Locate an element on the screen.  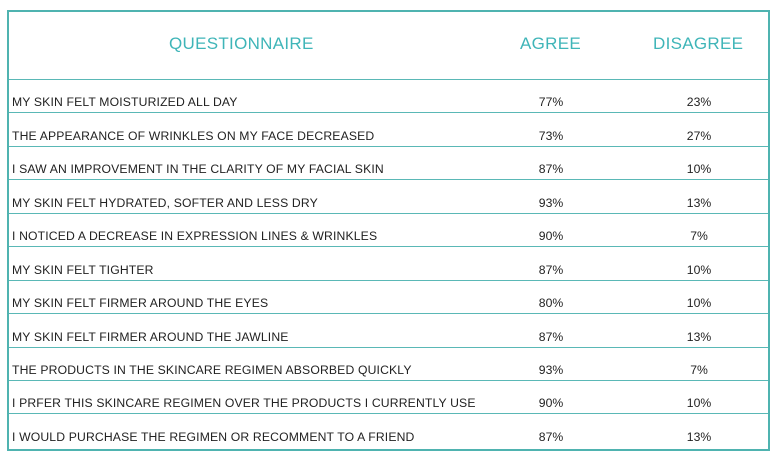
agree-cell: 77% is located at coordinates (551, 102).